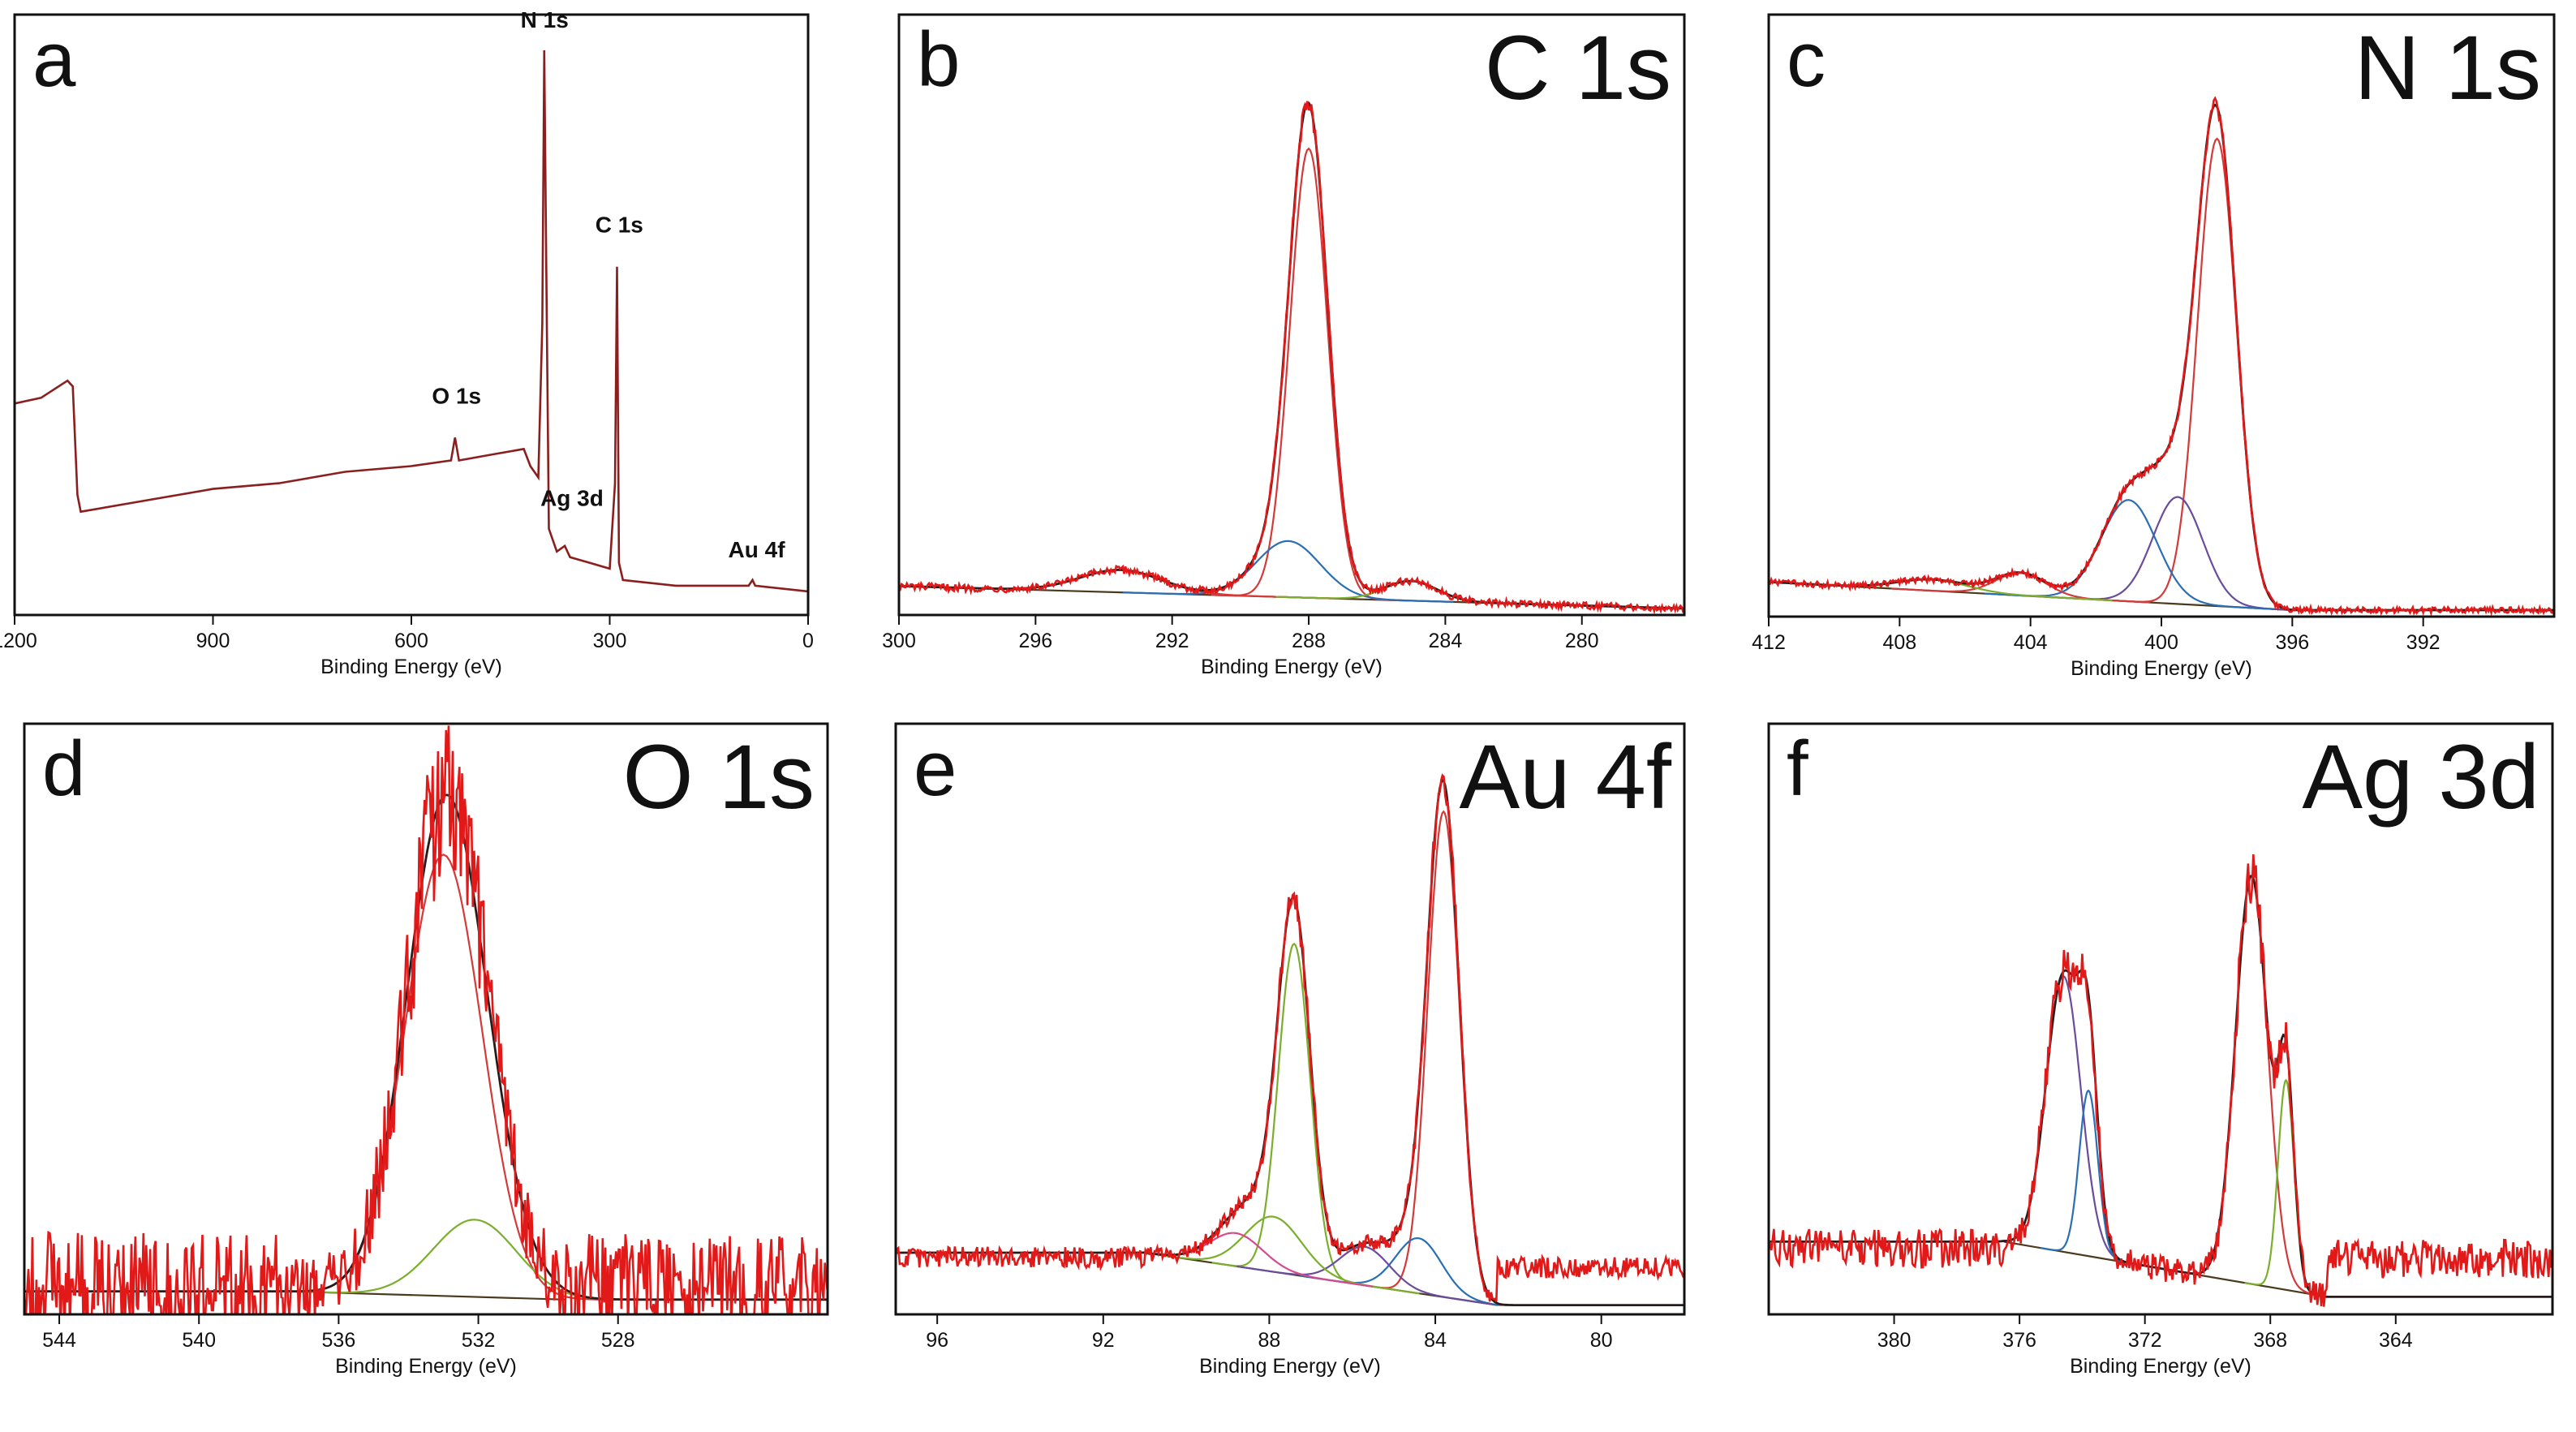 This screenshot has width=2576, height=1432. I want to click on x-tick-label-92: 92, so click(1103, 1340).